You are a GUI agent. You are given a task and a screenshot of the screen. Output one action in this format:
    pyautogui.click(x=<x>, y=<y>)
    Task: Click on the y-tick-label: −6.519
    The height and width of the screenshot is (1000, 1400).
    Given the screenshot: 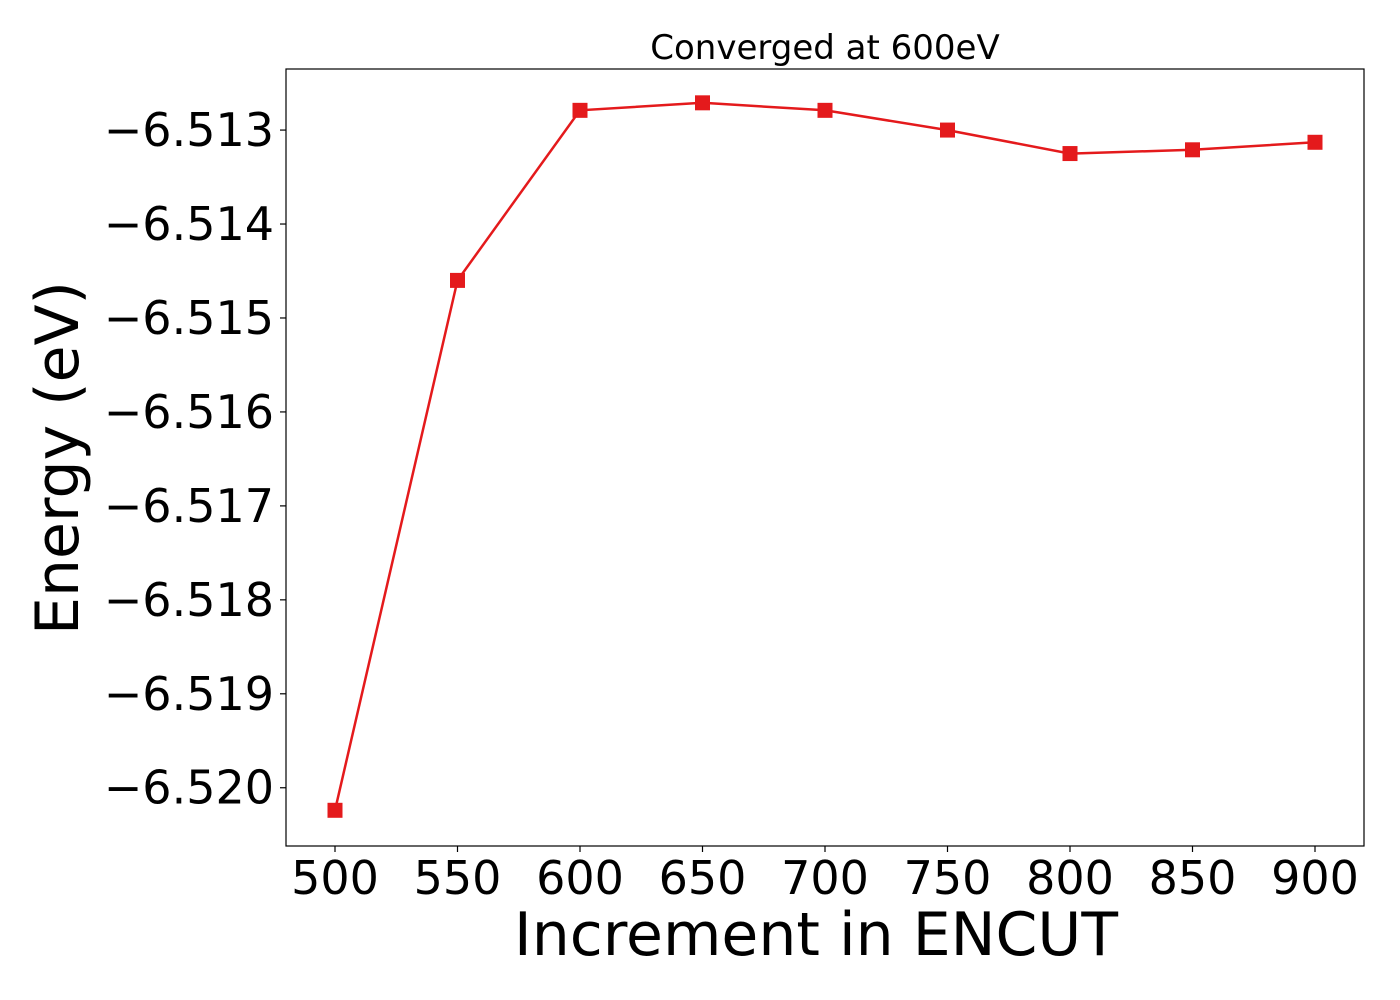 What is the action you would take?
    pyautogui.click(x=189, y=694)
    